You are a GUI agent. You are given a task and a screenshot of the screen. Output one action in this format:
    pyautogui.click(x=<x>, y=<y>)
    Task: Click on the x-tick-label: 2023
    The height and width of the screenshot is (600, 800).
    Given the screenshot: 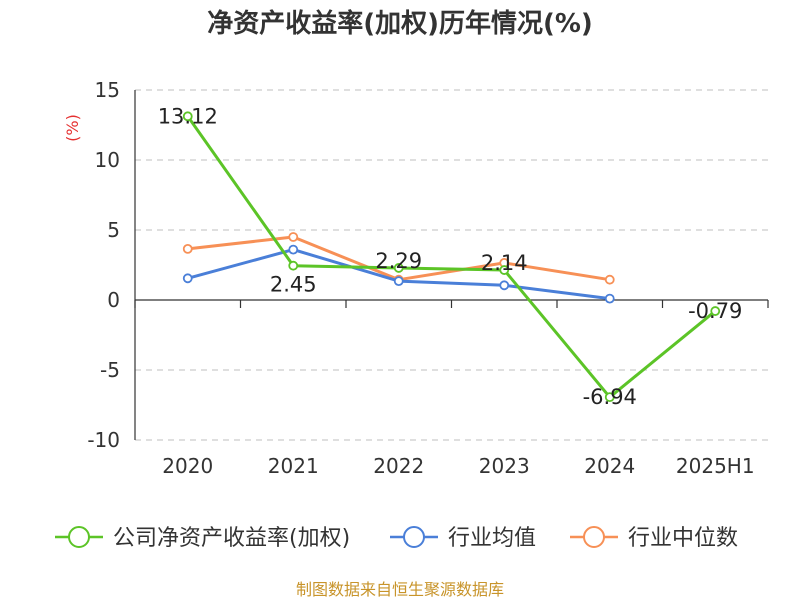 What is the action you would take?
    pyautogui.click(x=504, y=466)
    